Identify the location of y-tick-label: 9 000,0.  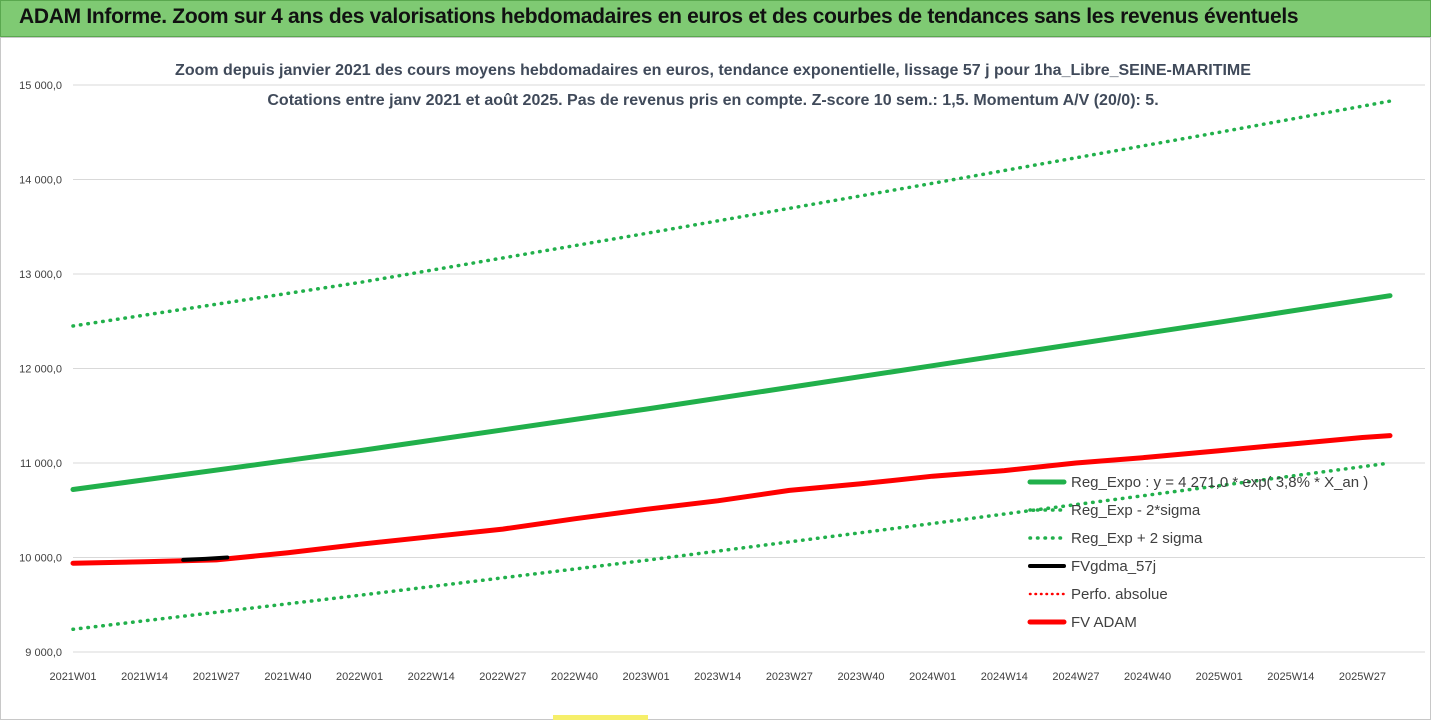
(43, 653).